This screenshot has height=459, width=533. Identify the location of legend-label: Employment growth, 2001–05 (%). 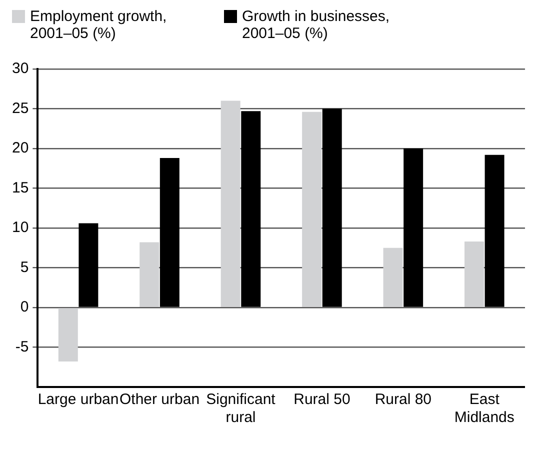
(99, 25).